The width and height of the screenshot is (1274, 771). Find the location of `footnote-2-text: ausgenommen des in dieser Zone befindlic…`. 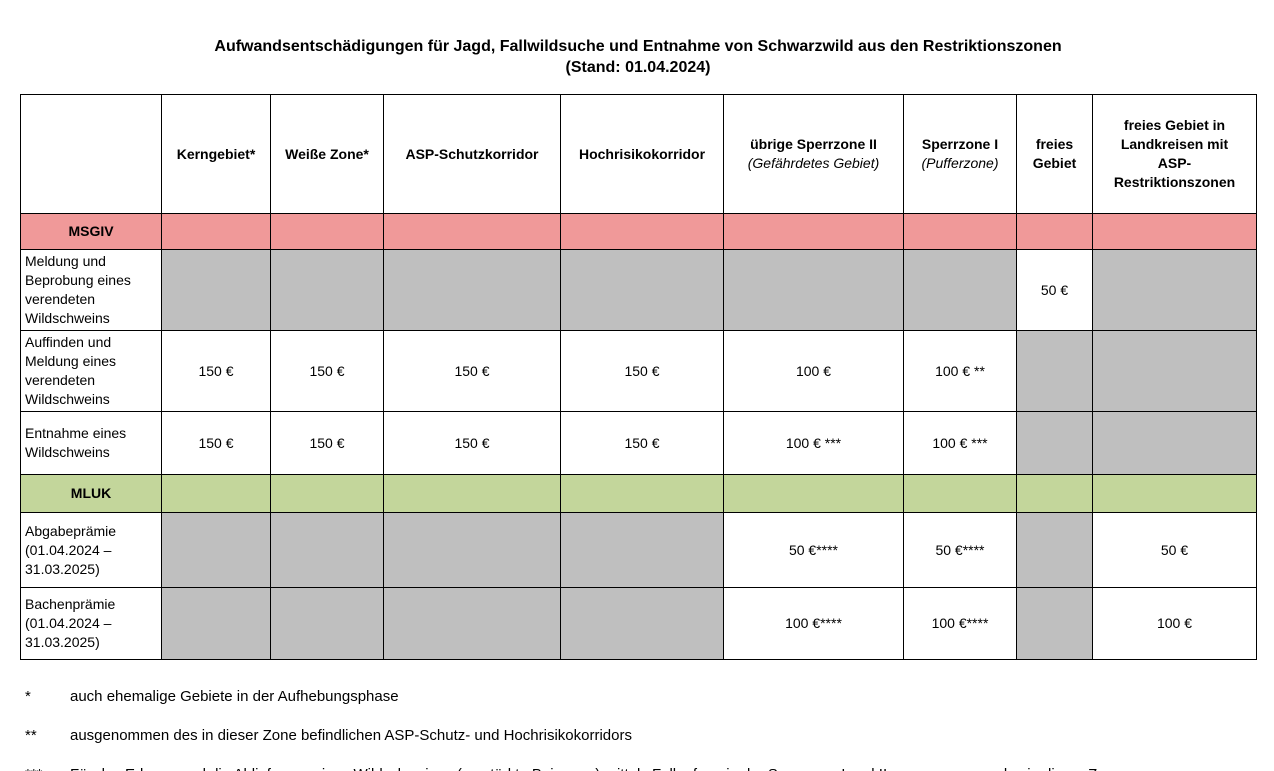

footnote-2-text: ausgenommen des in dieser Zone befindlic… is located at coordinates (351, 735).